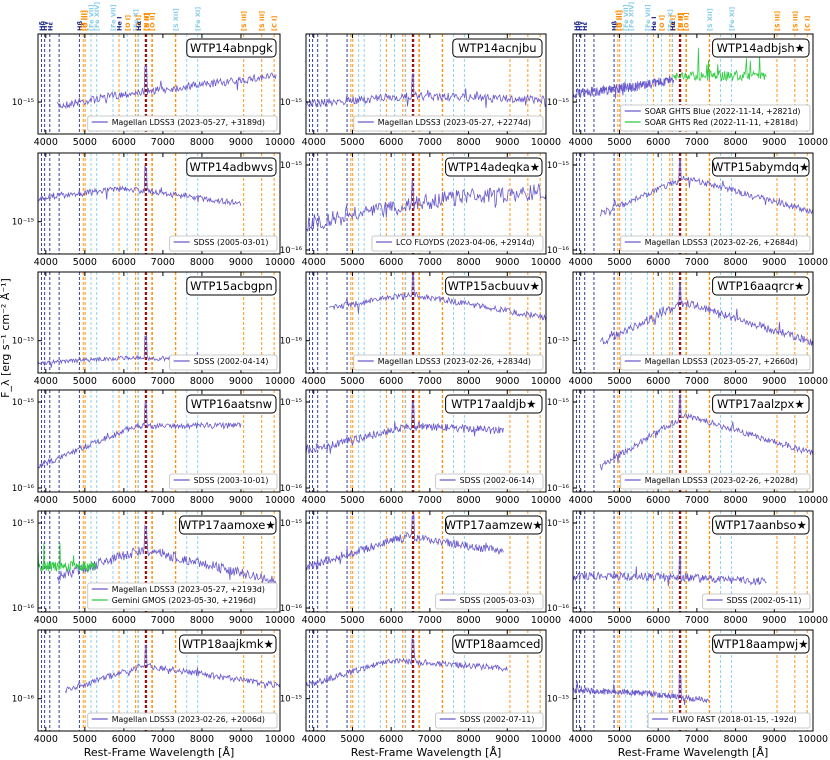  I want to click on line-label: [C I], so click(808, 23).